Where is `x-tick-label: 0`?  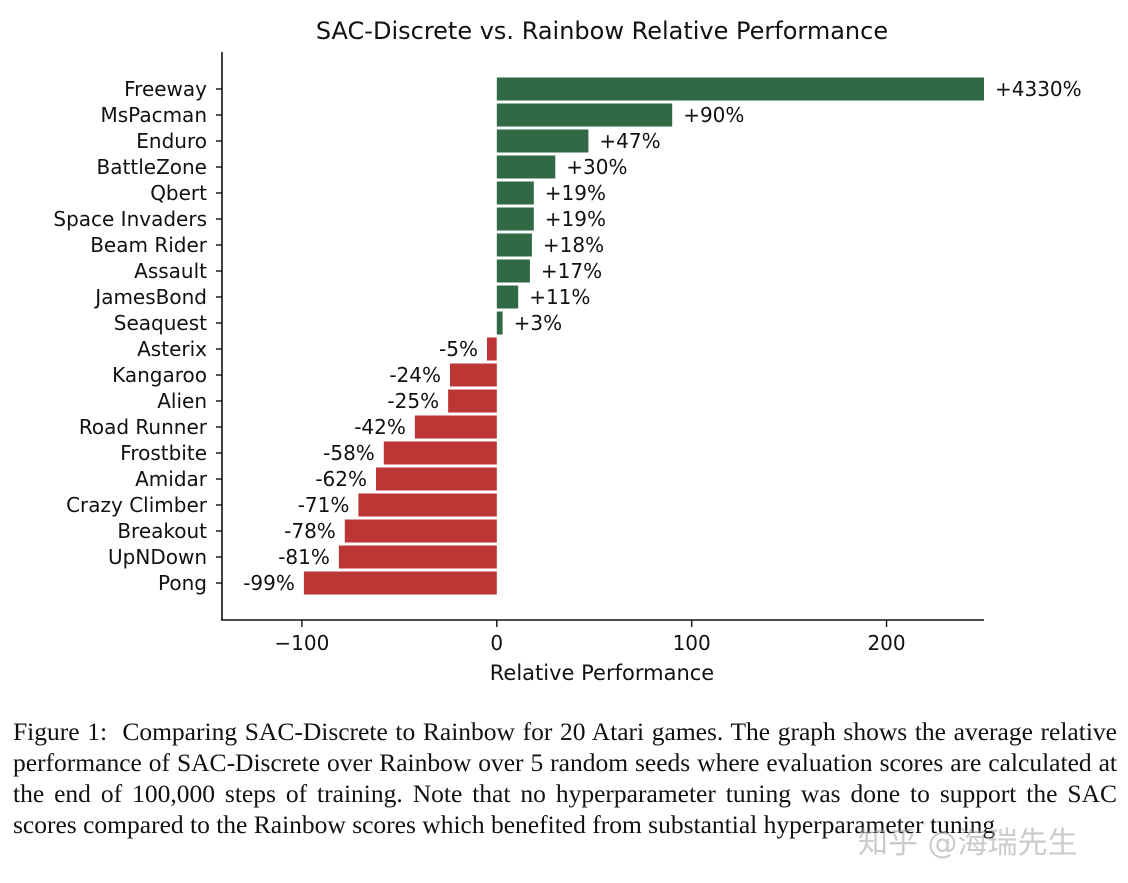 x-tick-label: 0 is located at coordinates (496, 643).